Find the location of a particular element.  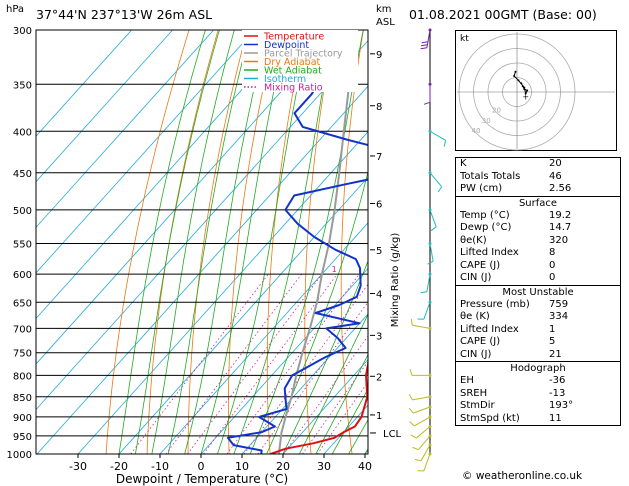

surface-row: Lifted Index 8 is located at coordinates (538, 253).